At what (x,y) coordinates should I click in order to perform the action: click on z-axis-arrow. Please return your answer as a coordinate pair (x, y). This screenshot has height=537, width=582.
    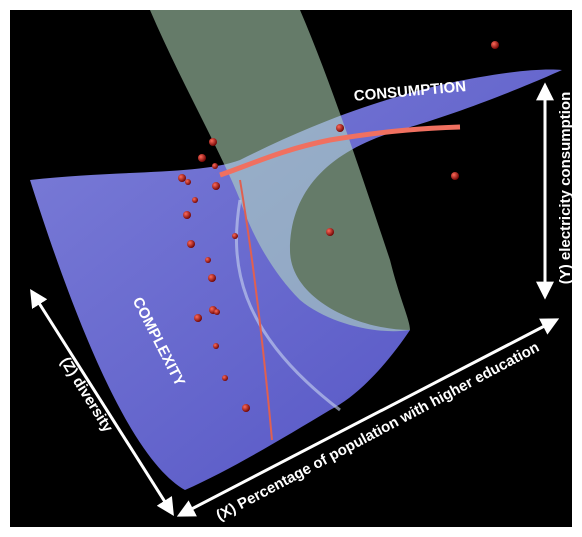
    Looking at the image, I should click on (102, 402).